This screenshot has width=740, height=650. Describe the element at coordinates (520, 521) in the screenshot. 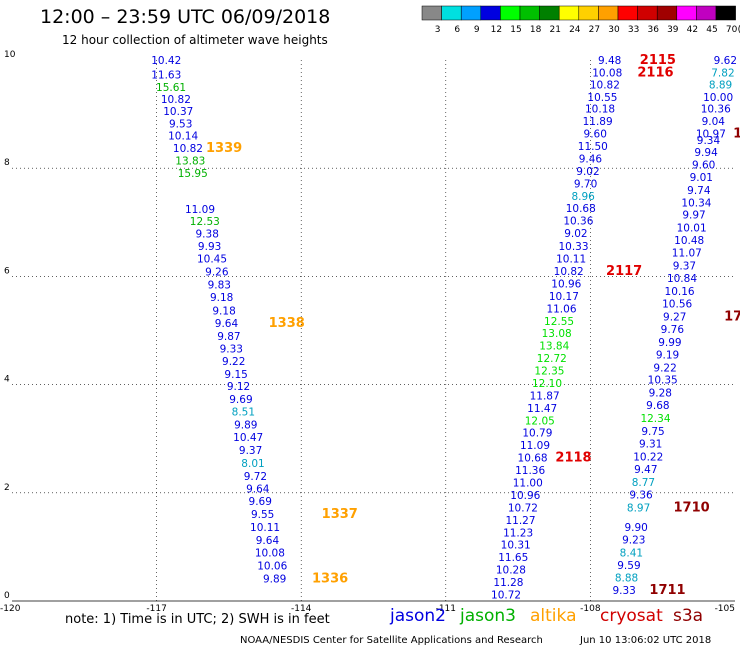

I see `wave-height-label: 11.27` at that location.